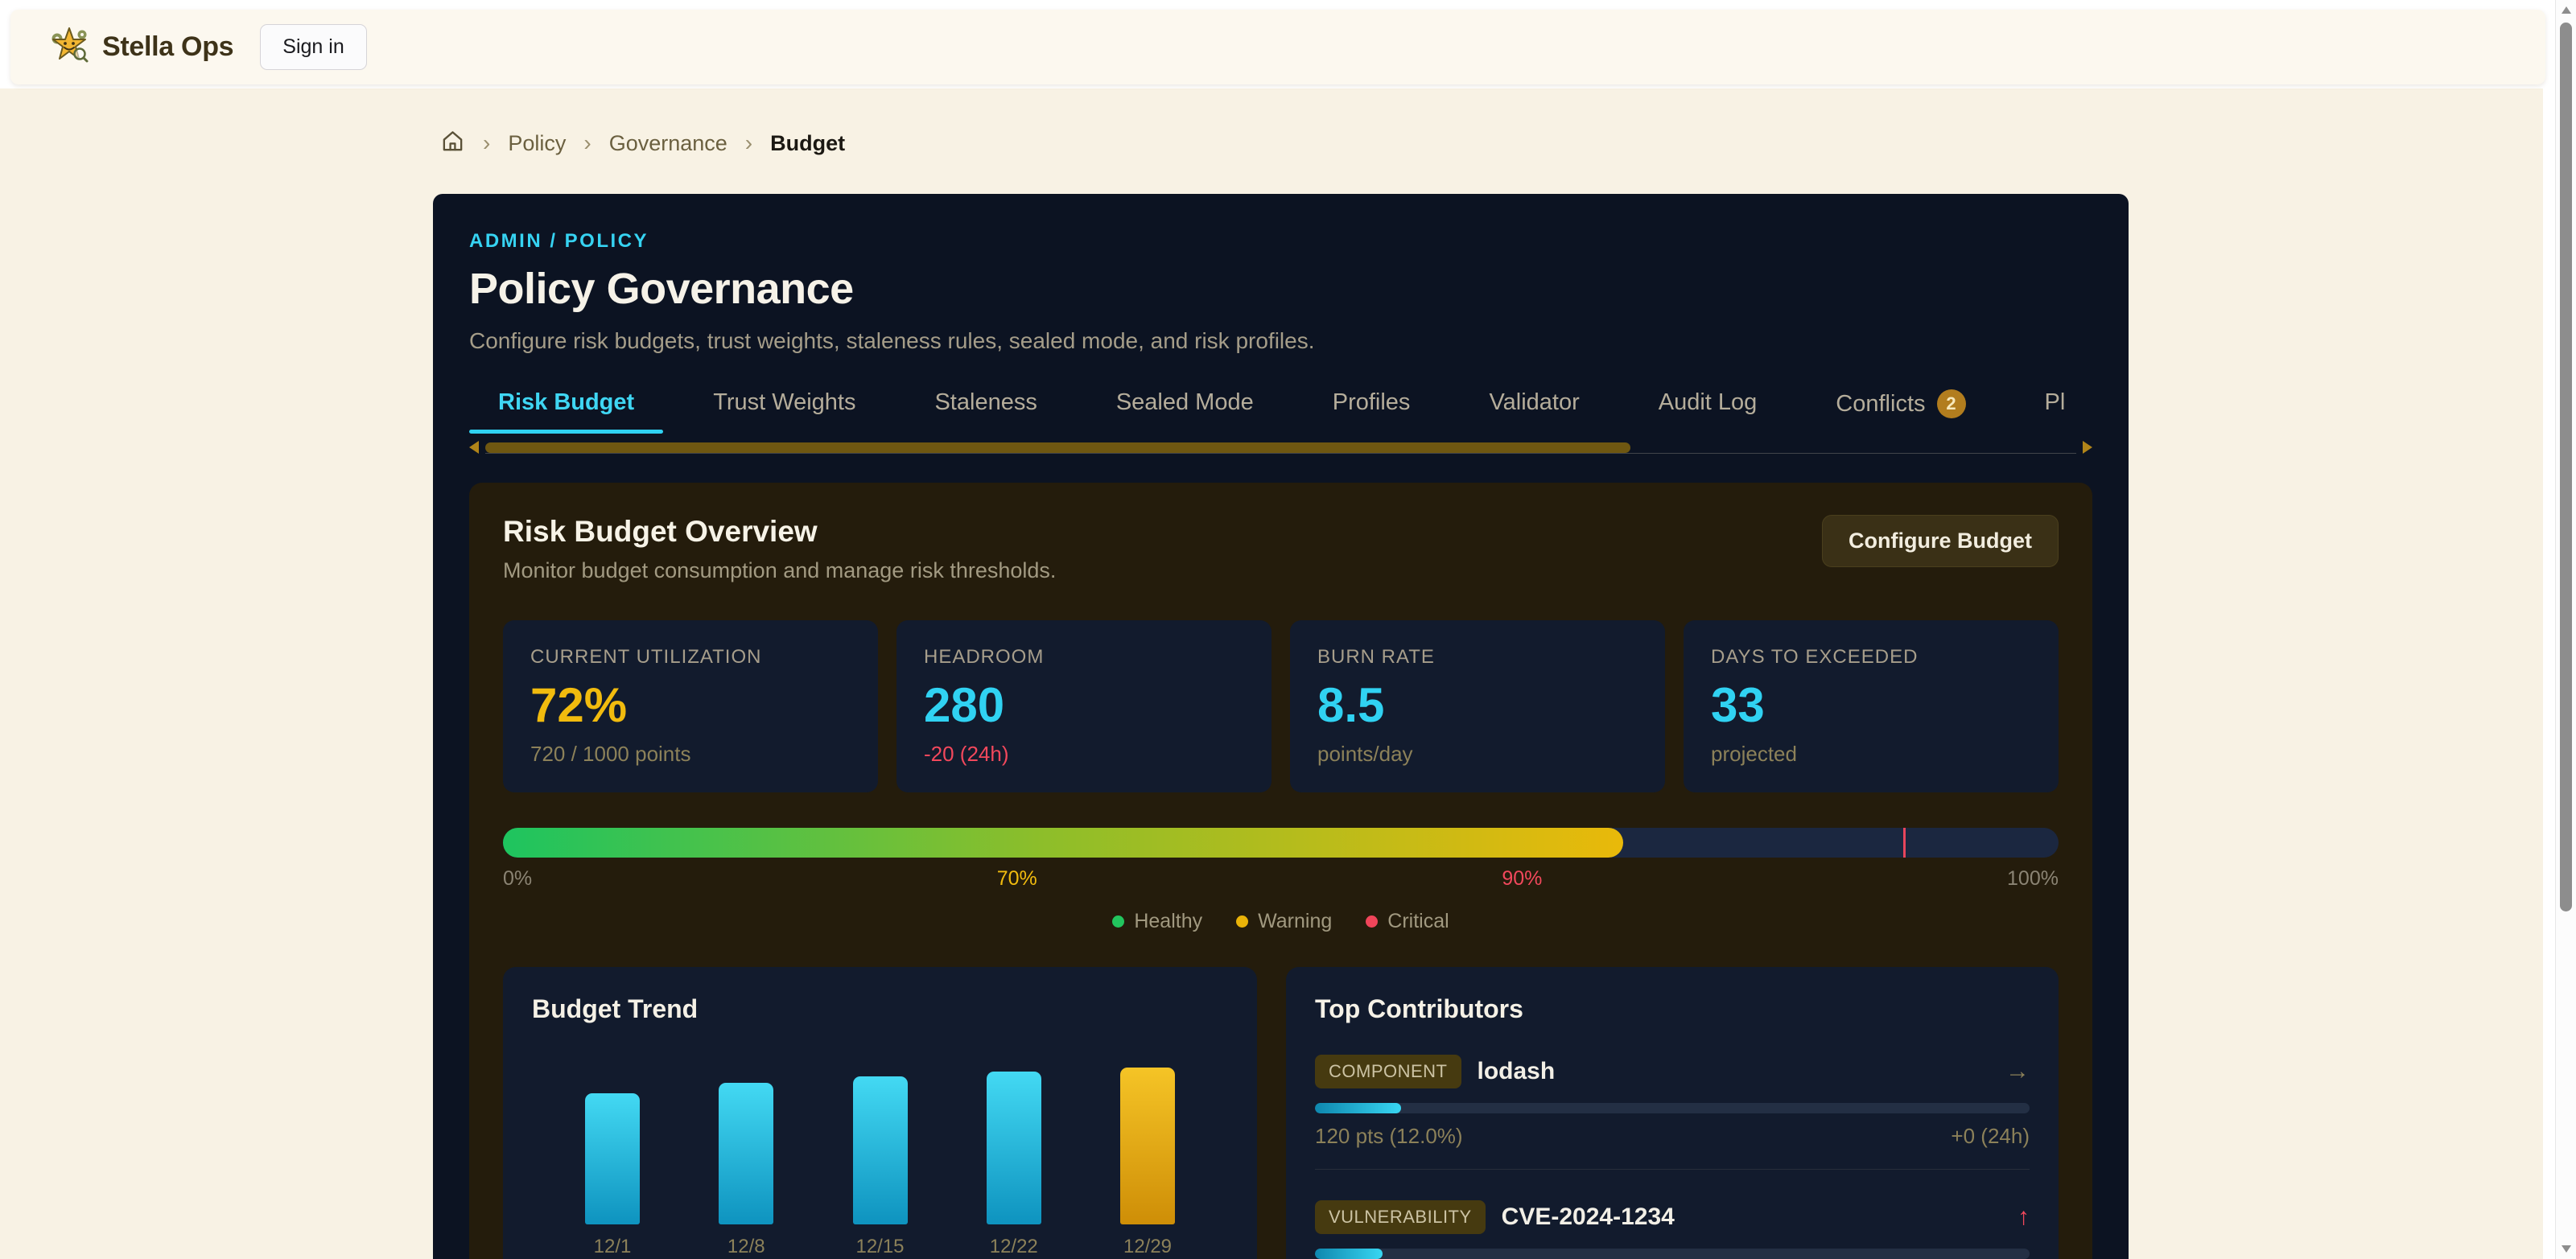  What do you see at coordinates (1588, 1216) in the screenshot?
I see `contributor-name: CVE-2024-1234` at bounding box center [1588, 1216].